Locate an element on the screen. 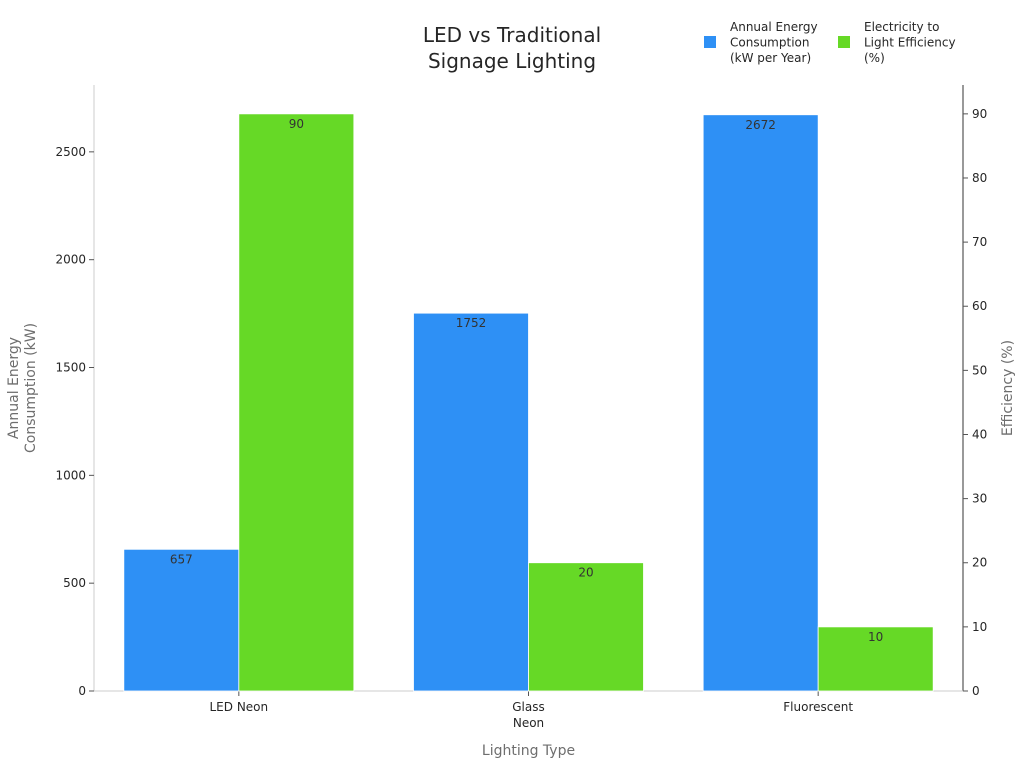  y2-tick-label: 40 is located at coordinates (979, 434).